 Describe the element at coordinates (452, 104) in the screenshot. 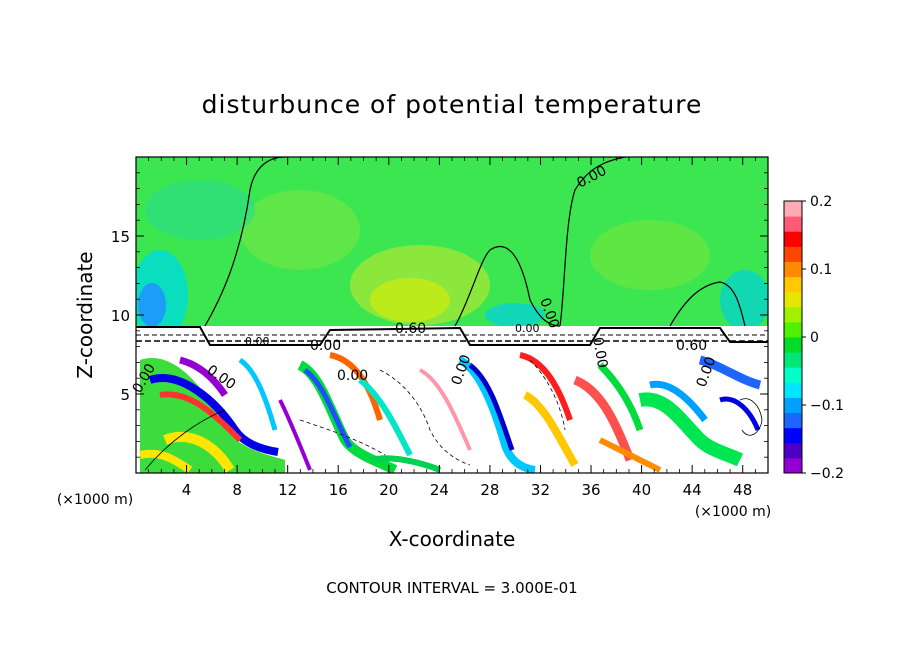

I see `chart-title: disturbunce of potential temperature` at that location.